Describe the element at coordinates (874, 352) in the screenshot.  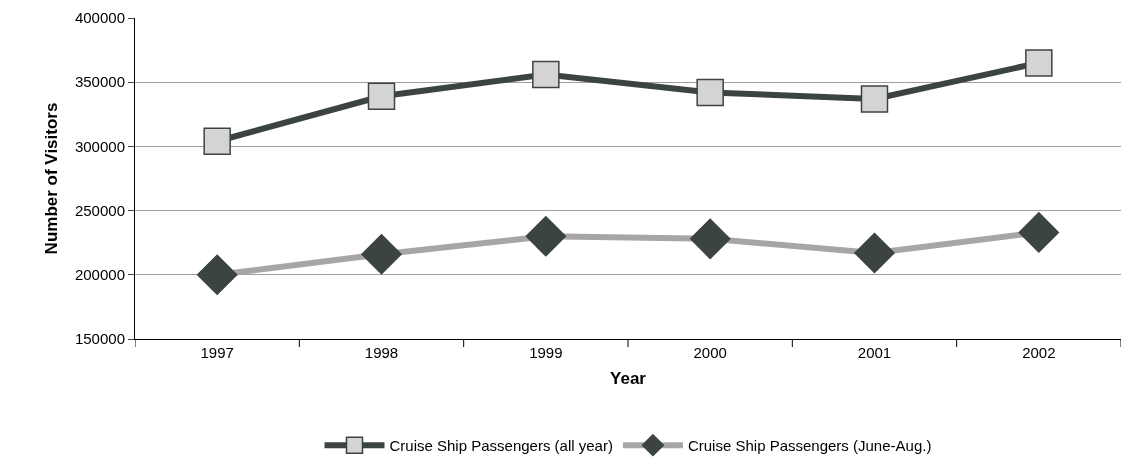
I see `x-tick-label: 2001` at that location.